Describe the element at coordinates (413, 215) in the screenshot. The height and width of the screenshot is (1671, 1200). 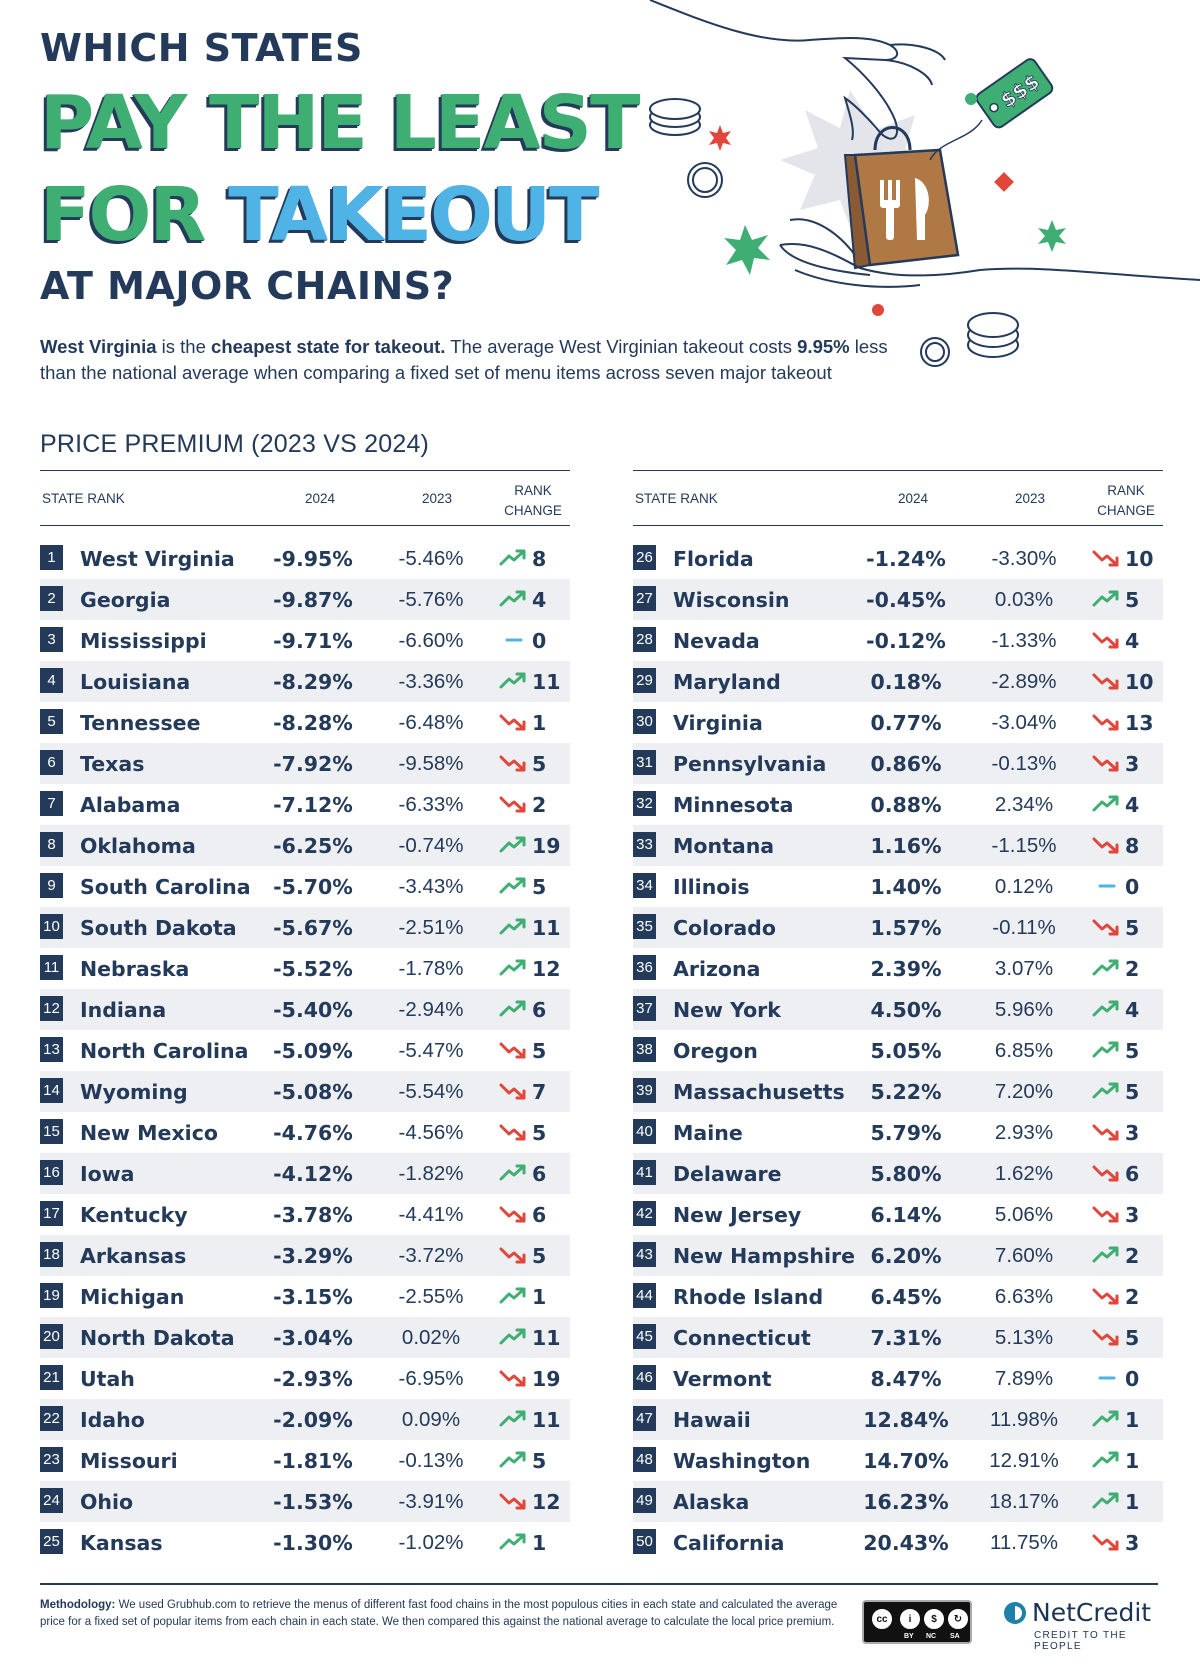
I see `title-line-2-takeout: TAKEOUT` at that location.